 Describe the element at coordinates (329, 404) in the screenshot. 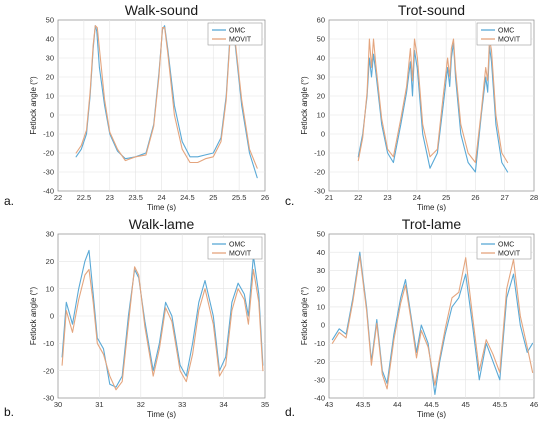

I see `x-tick-label: 43` at that location.